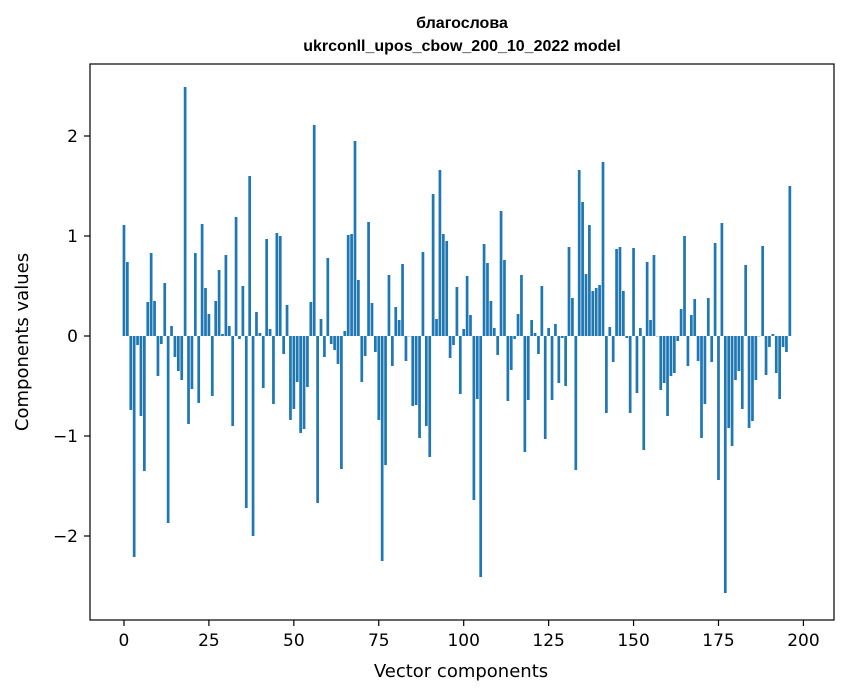 This screenshot has width=847, height=696. I want to click on y-tick-label: 0, so click(72, 337).